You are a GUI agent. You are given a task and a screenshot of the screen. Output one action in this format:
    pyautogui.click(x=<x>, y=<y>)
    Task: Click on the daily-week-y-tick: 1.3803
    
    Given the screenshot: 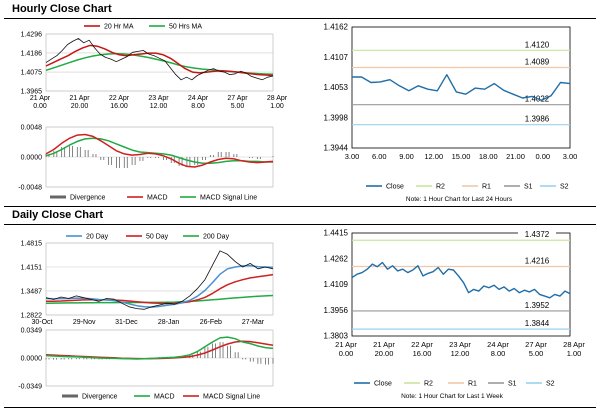 What is the action you would take?
    pyautogui.click(x=336, y=336)
    